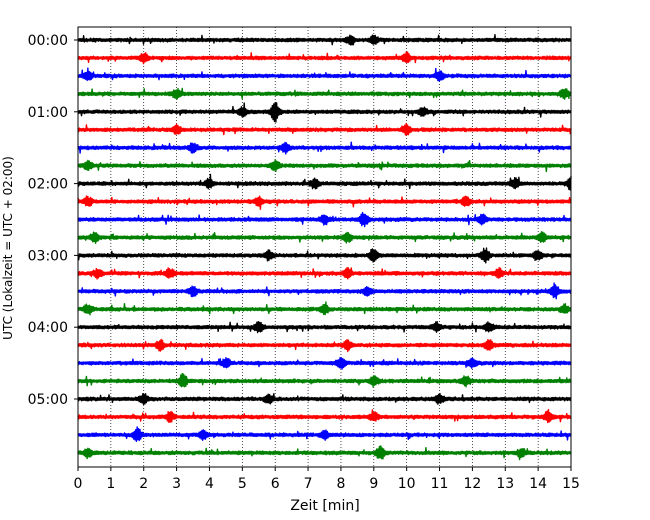  I want to click on x-axis: 0 1 2 3 4 5 6 7 8 9 10 11 12 13 14 15, so click(327, 479).